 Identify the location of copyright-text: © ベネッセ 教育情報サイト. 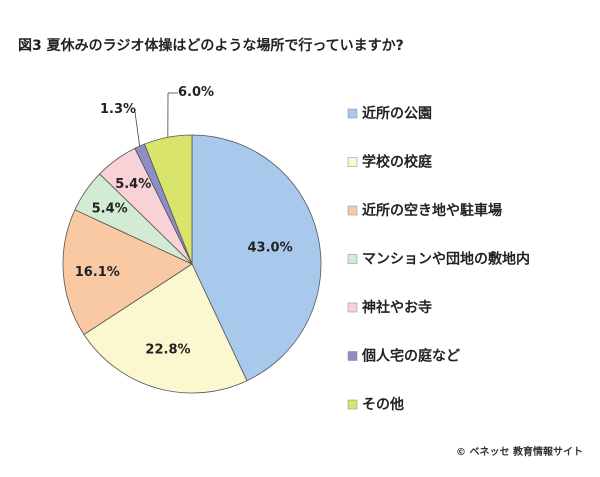
(519, 451).